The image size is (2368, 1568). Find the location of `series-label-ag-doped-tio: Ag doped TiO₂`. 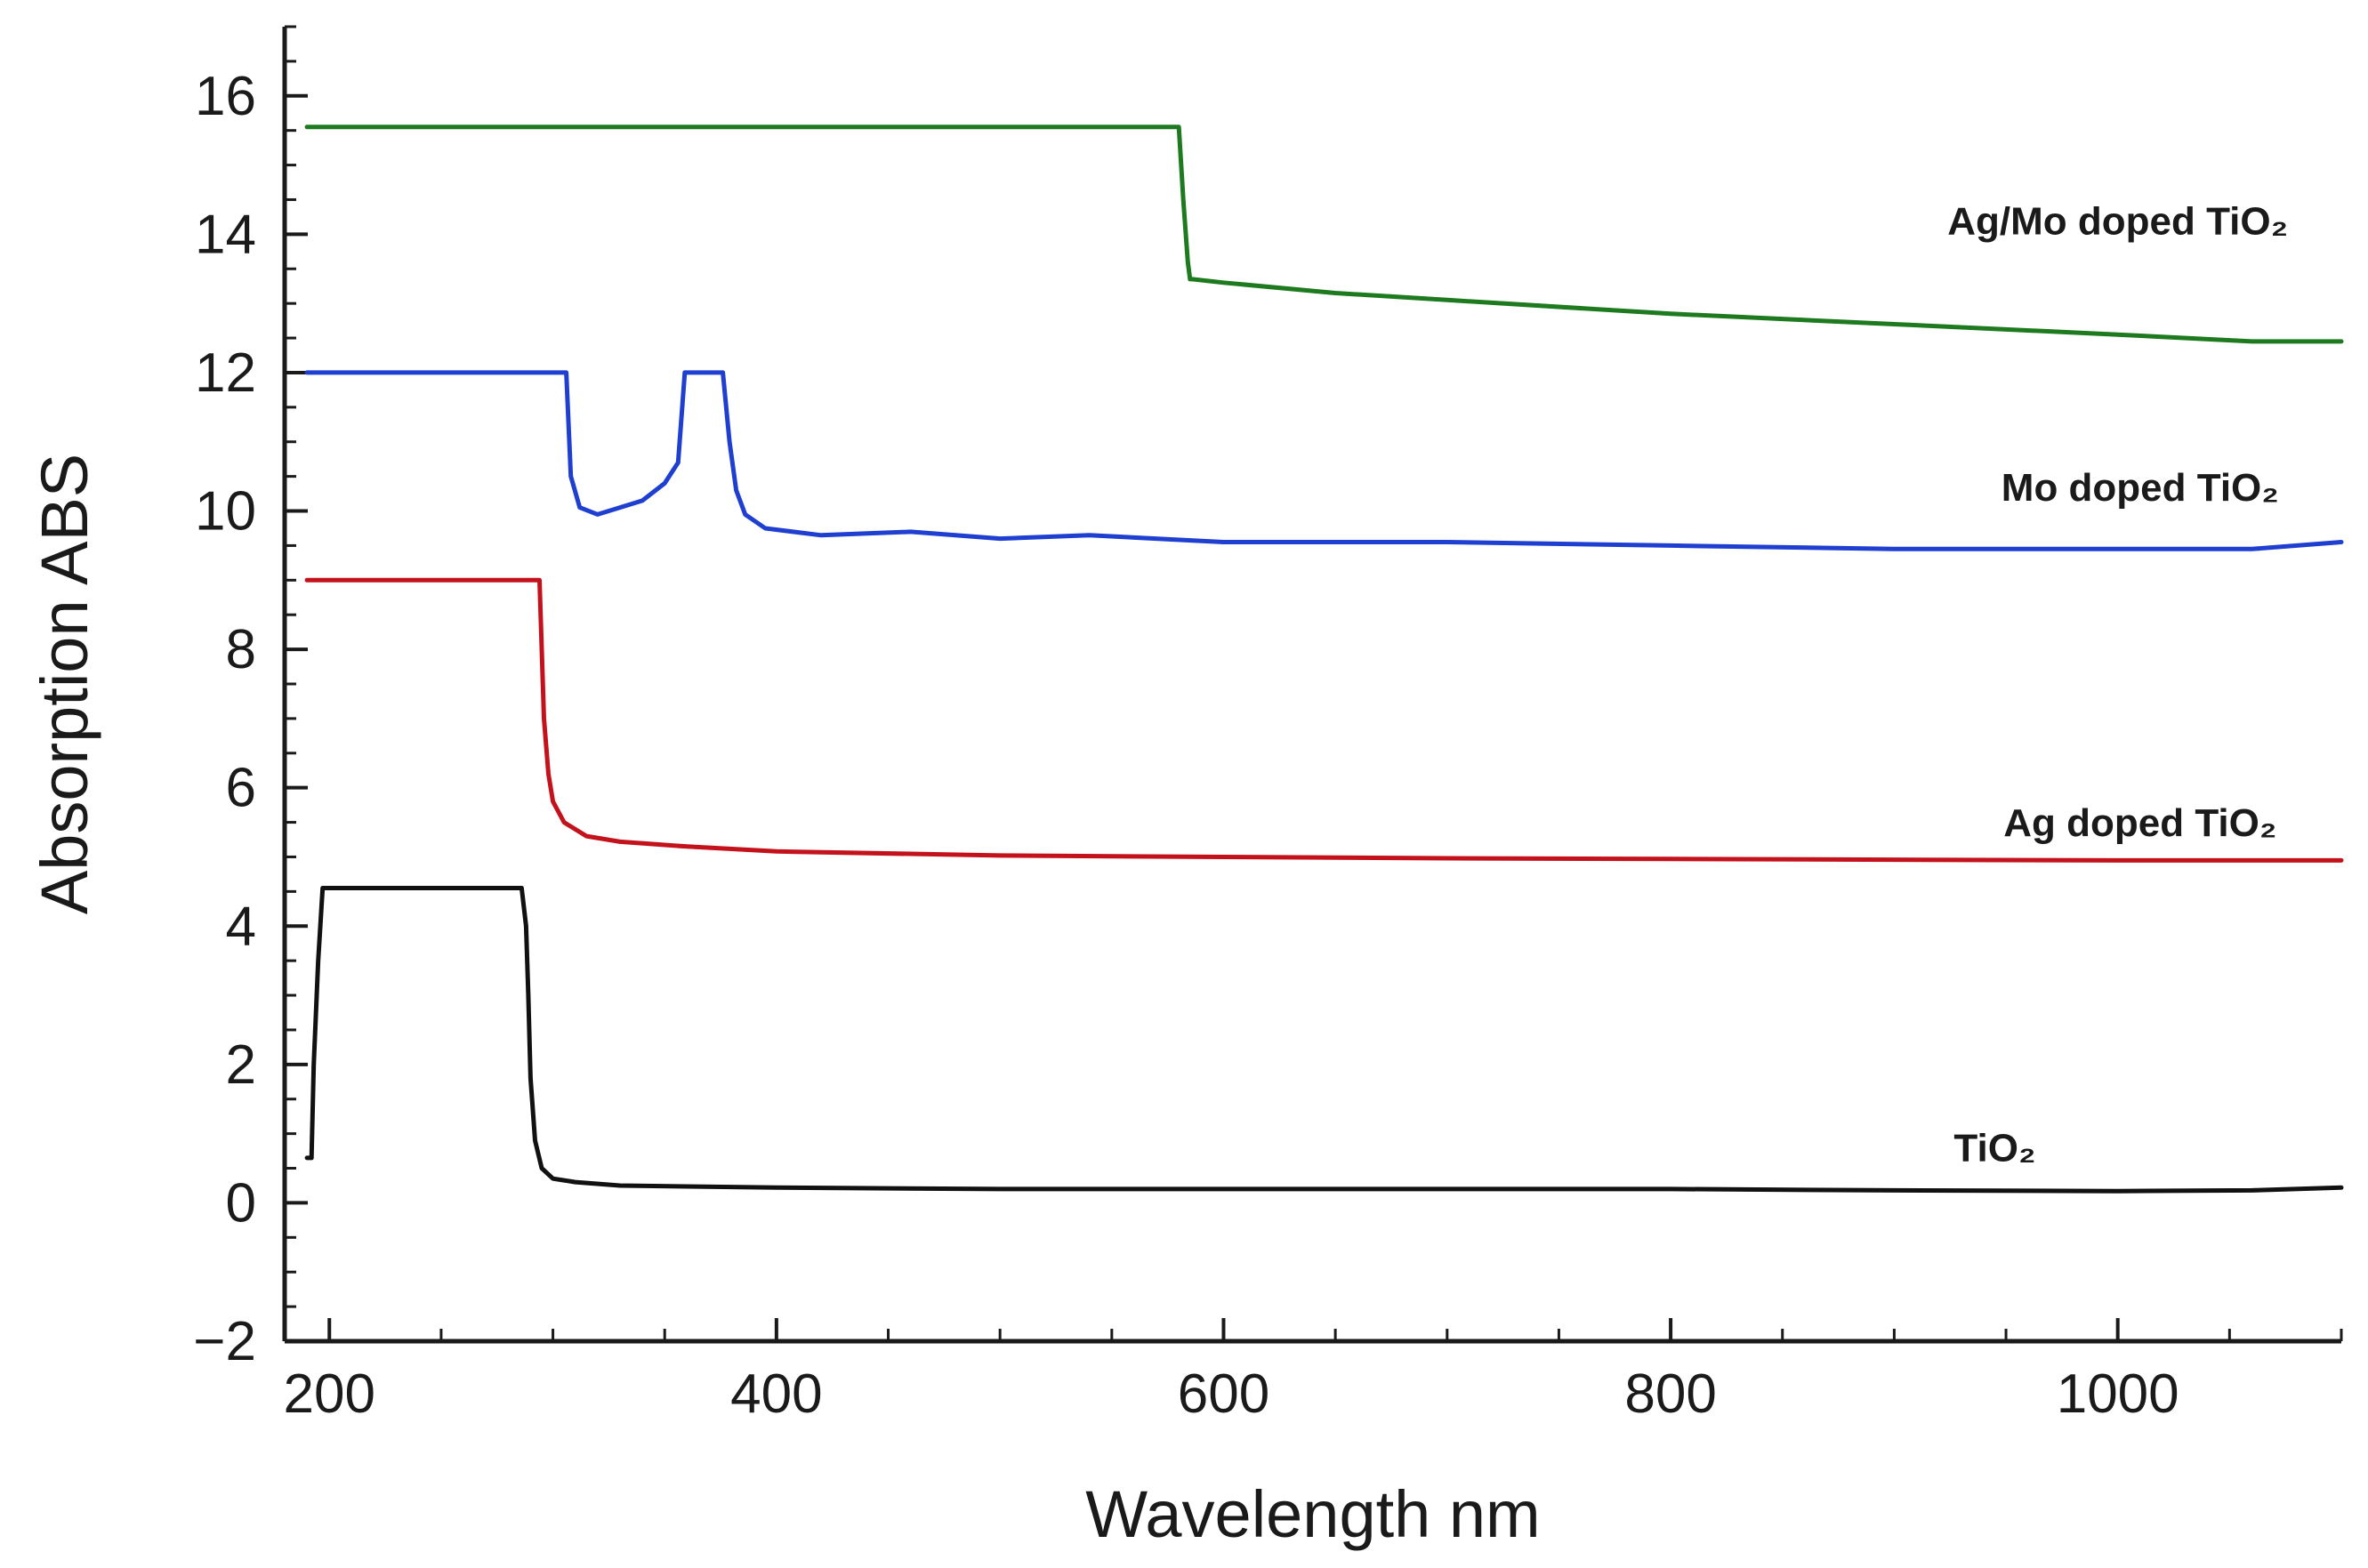

series-label-ag-doped-tio: Ag doped TiO₂ is located at coordinates (2140, 823).